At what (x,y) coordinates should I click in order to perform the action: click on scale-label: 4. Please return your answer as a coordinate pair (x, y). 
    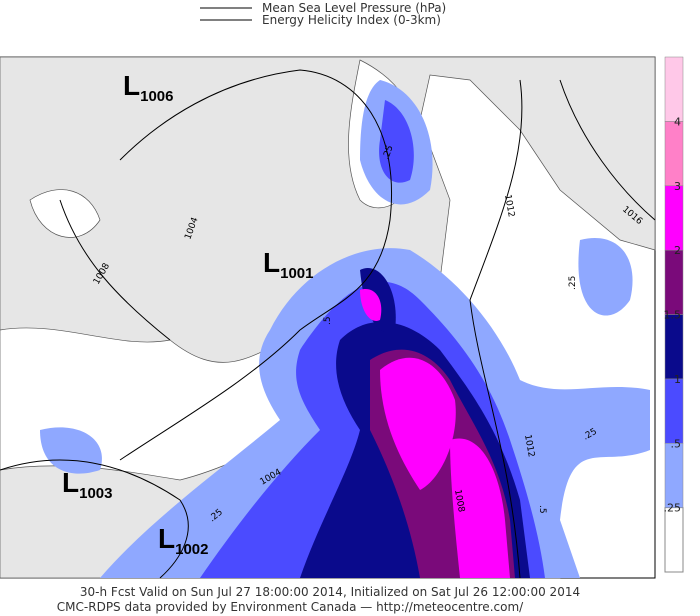
    Looking at the image, I should click on (677, 121).